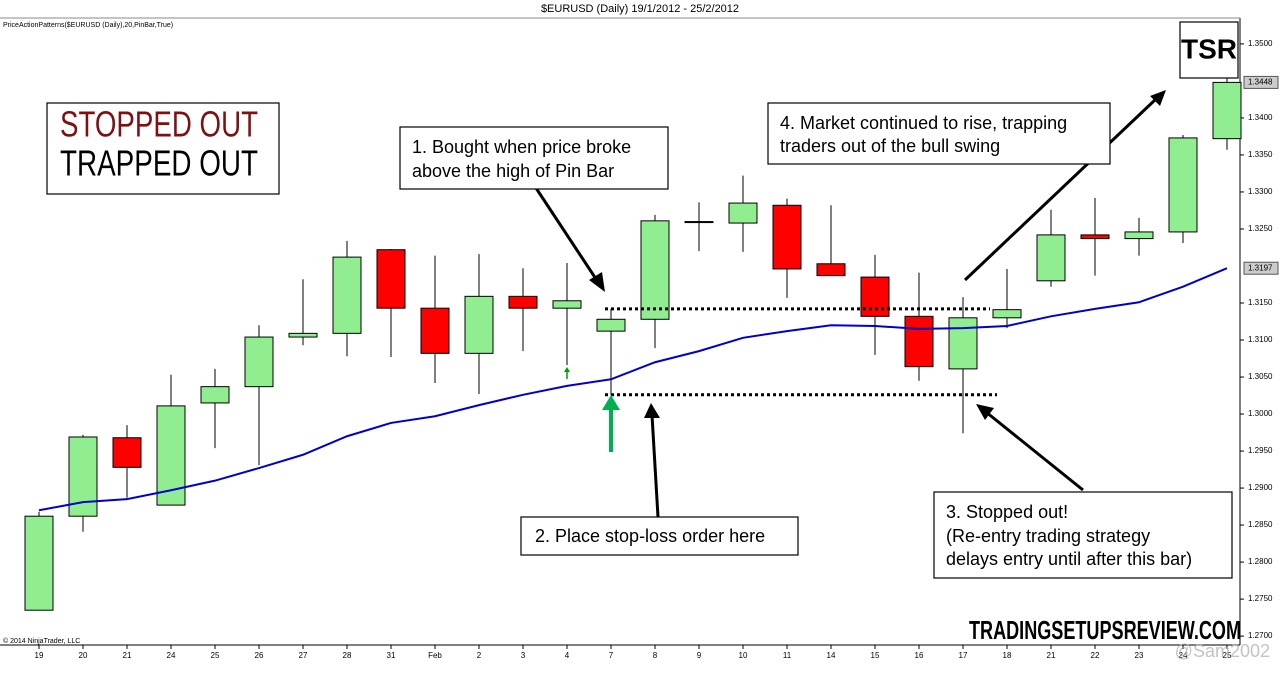  What do you see at coordinates (1260, 635) in the screenshot?
I see `y-tick-label: 1.2700` at bounding box center [1260, 635].